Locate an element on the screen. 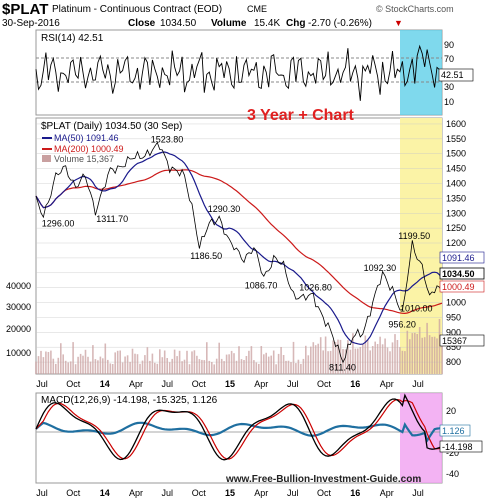 Image resolution: width=486 pixels, height=500 pixels. chg-value: -2.70 (-0.26%) is located at coordinates (340, 23).